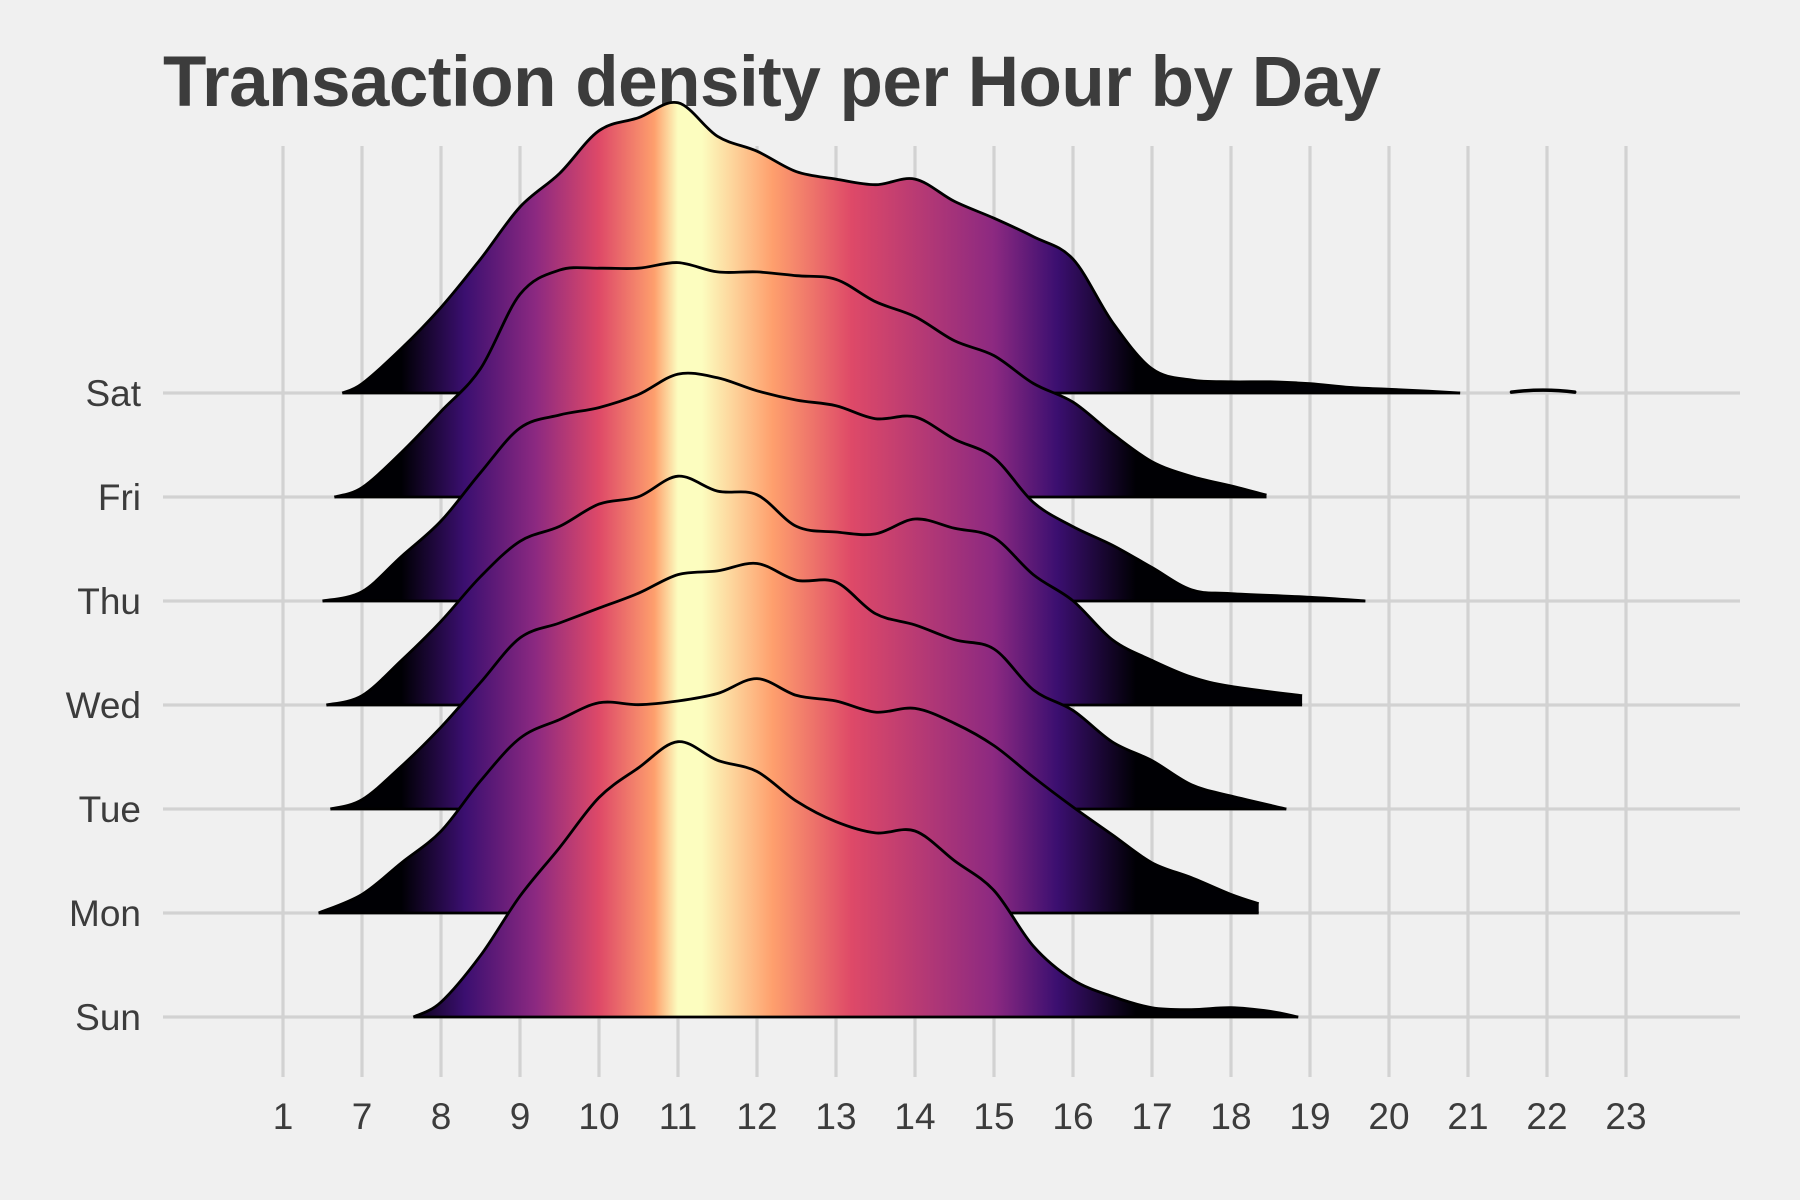 This screenshot has width=1800, height=1200. What do you see at coordinates (105, 913) in the screenshot?
I see `y-tick-label: Mon` at bounding box center [105, 913].